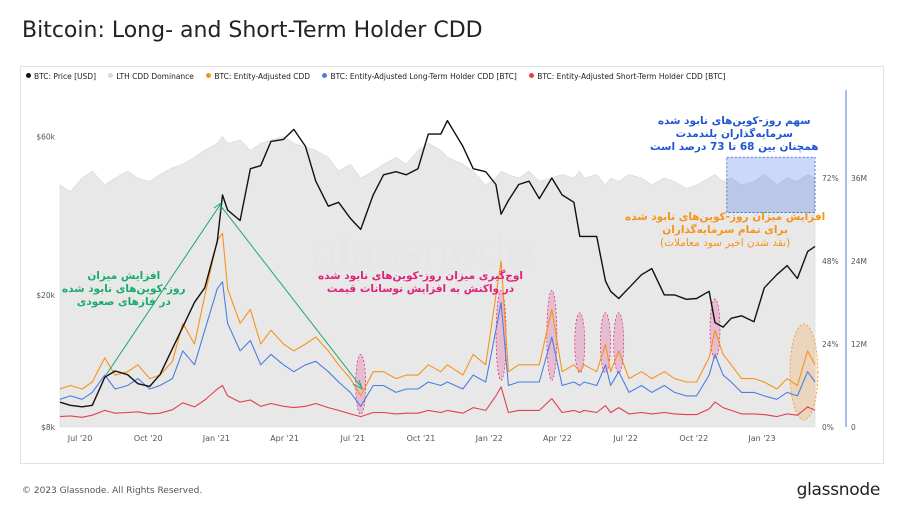  Describe the element at coordinates (123, 302) in the screenshot. I see `annotation-bull-line-3: در فازهای صعودی` at that location.